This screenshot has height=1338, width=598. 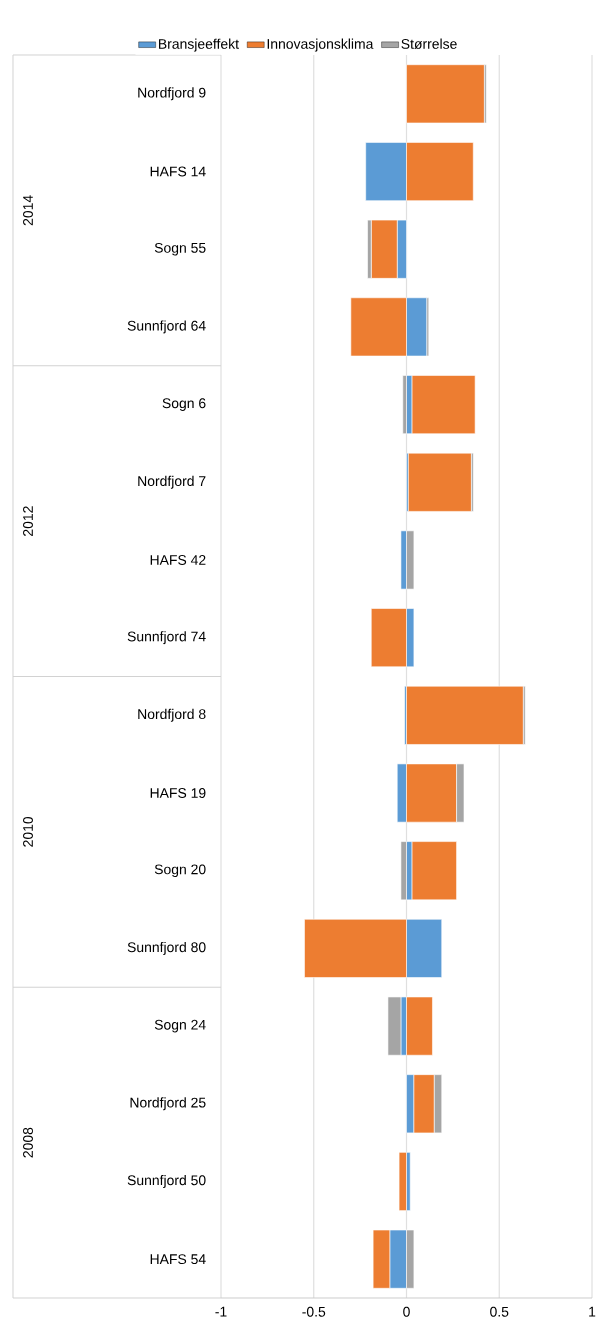 I want to click on y-tick-label: HAFS 42, so click(x=178, y=560).